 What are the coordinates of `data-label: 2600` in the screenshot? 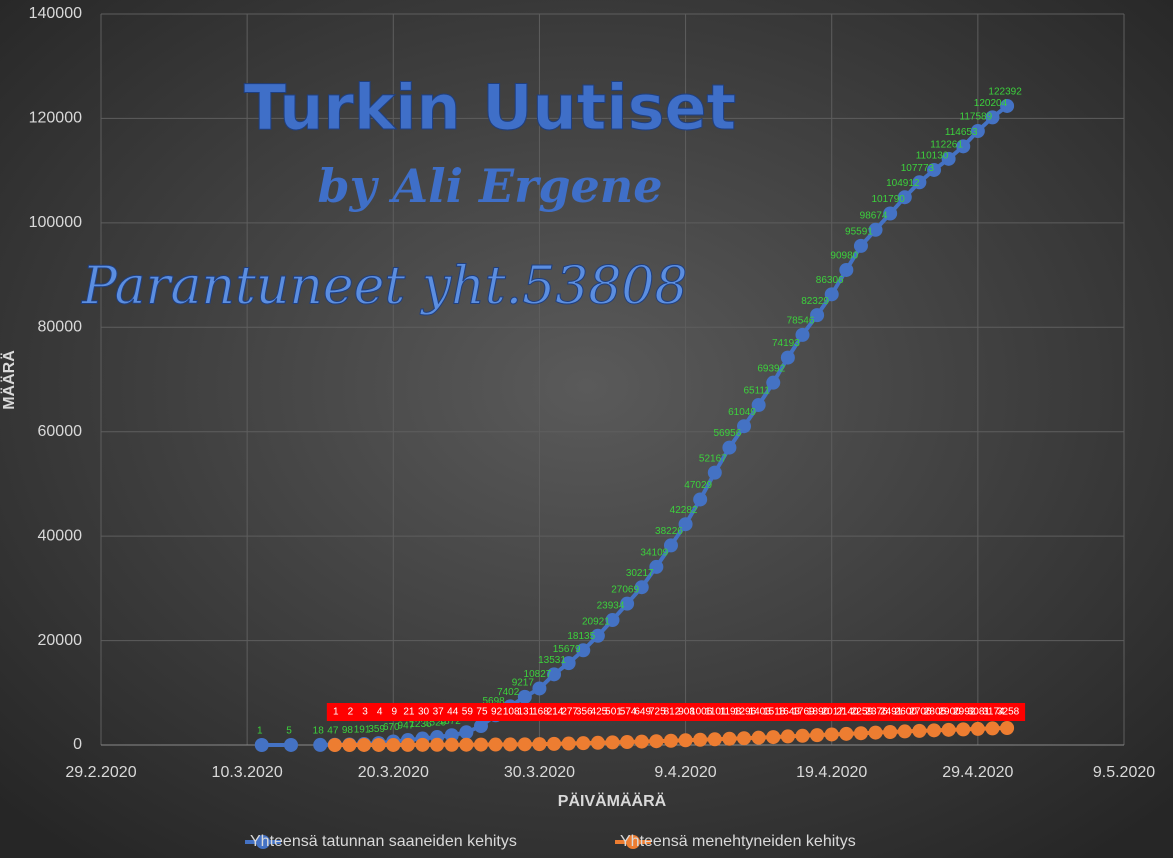 It's located at (906, 712).